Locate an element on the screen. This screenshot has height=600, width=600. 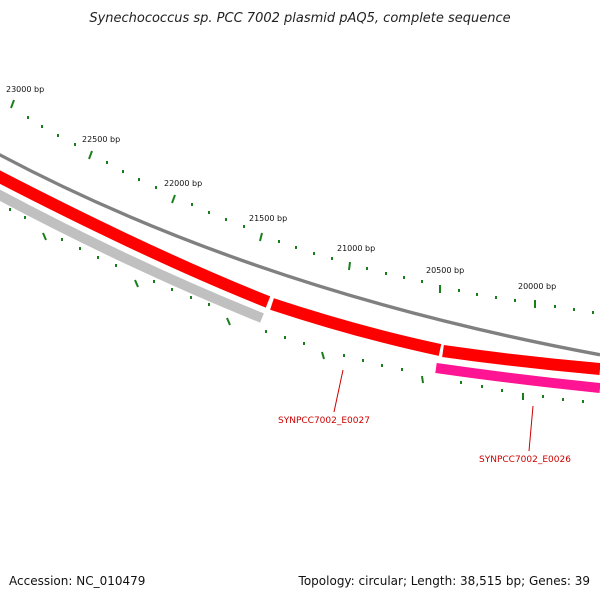
tick-label-20000: 20000 bp is located at coordinates (537, 286).